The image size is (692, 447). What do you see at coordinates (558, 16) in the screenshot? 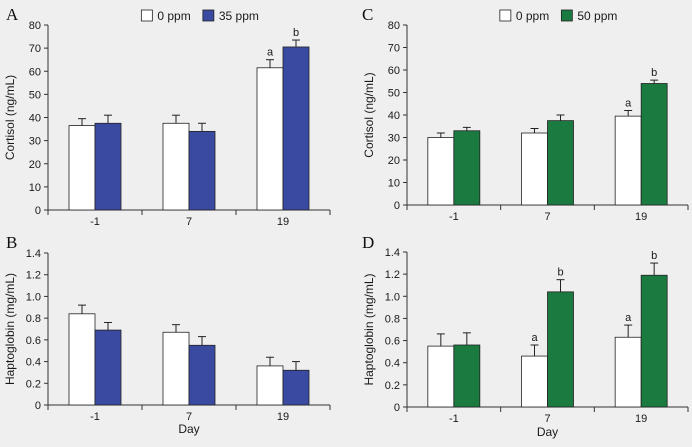
I see `legend: 0 ppm 50 ppm` at bounding box center [558, 16].